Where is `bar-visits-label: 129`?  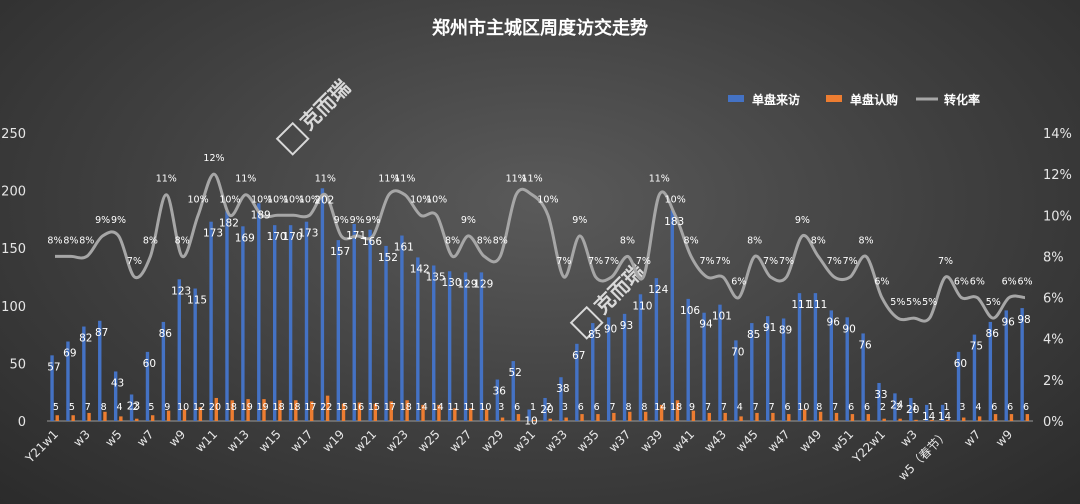
bar-visits-label: 129 is located at coordinates (467, 284).